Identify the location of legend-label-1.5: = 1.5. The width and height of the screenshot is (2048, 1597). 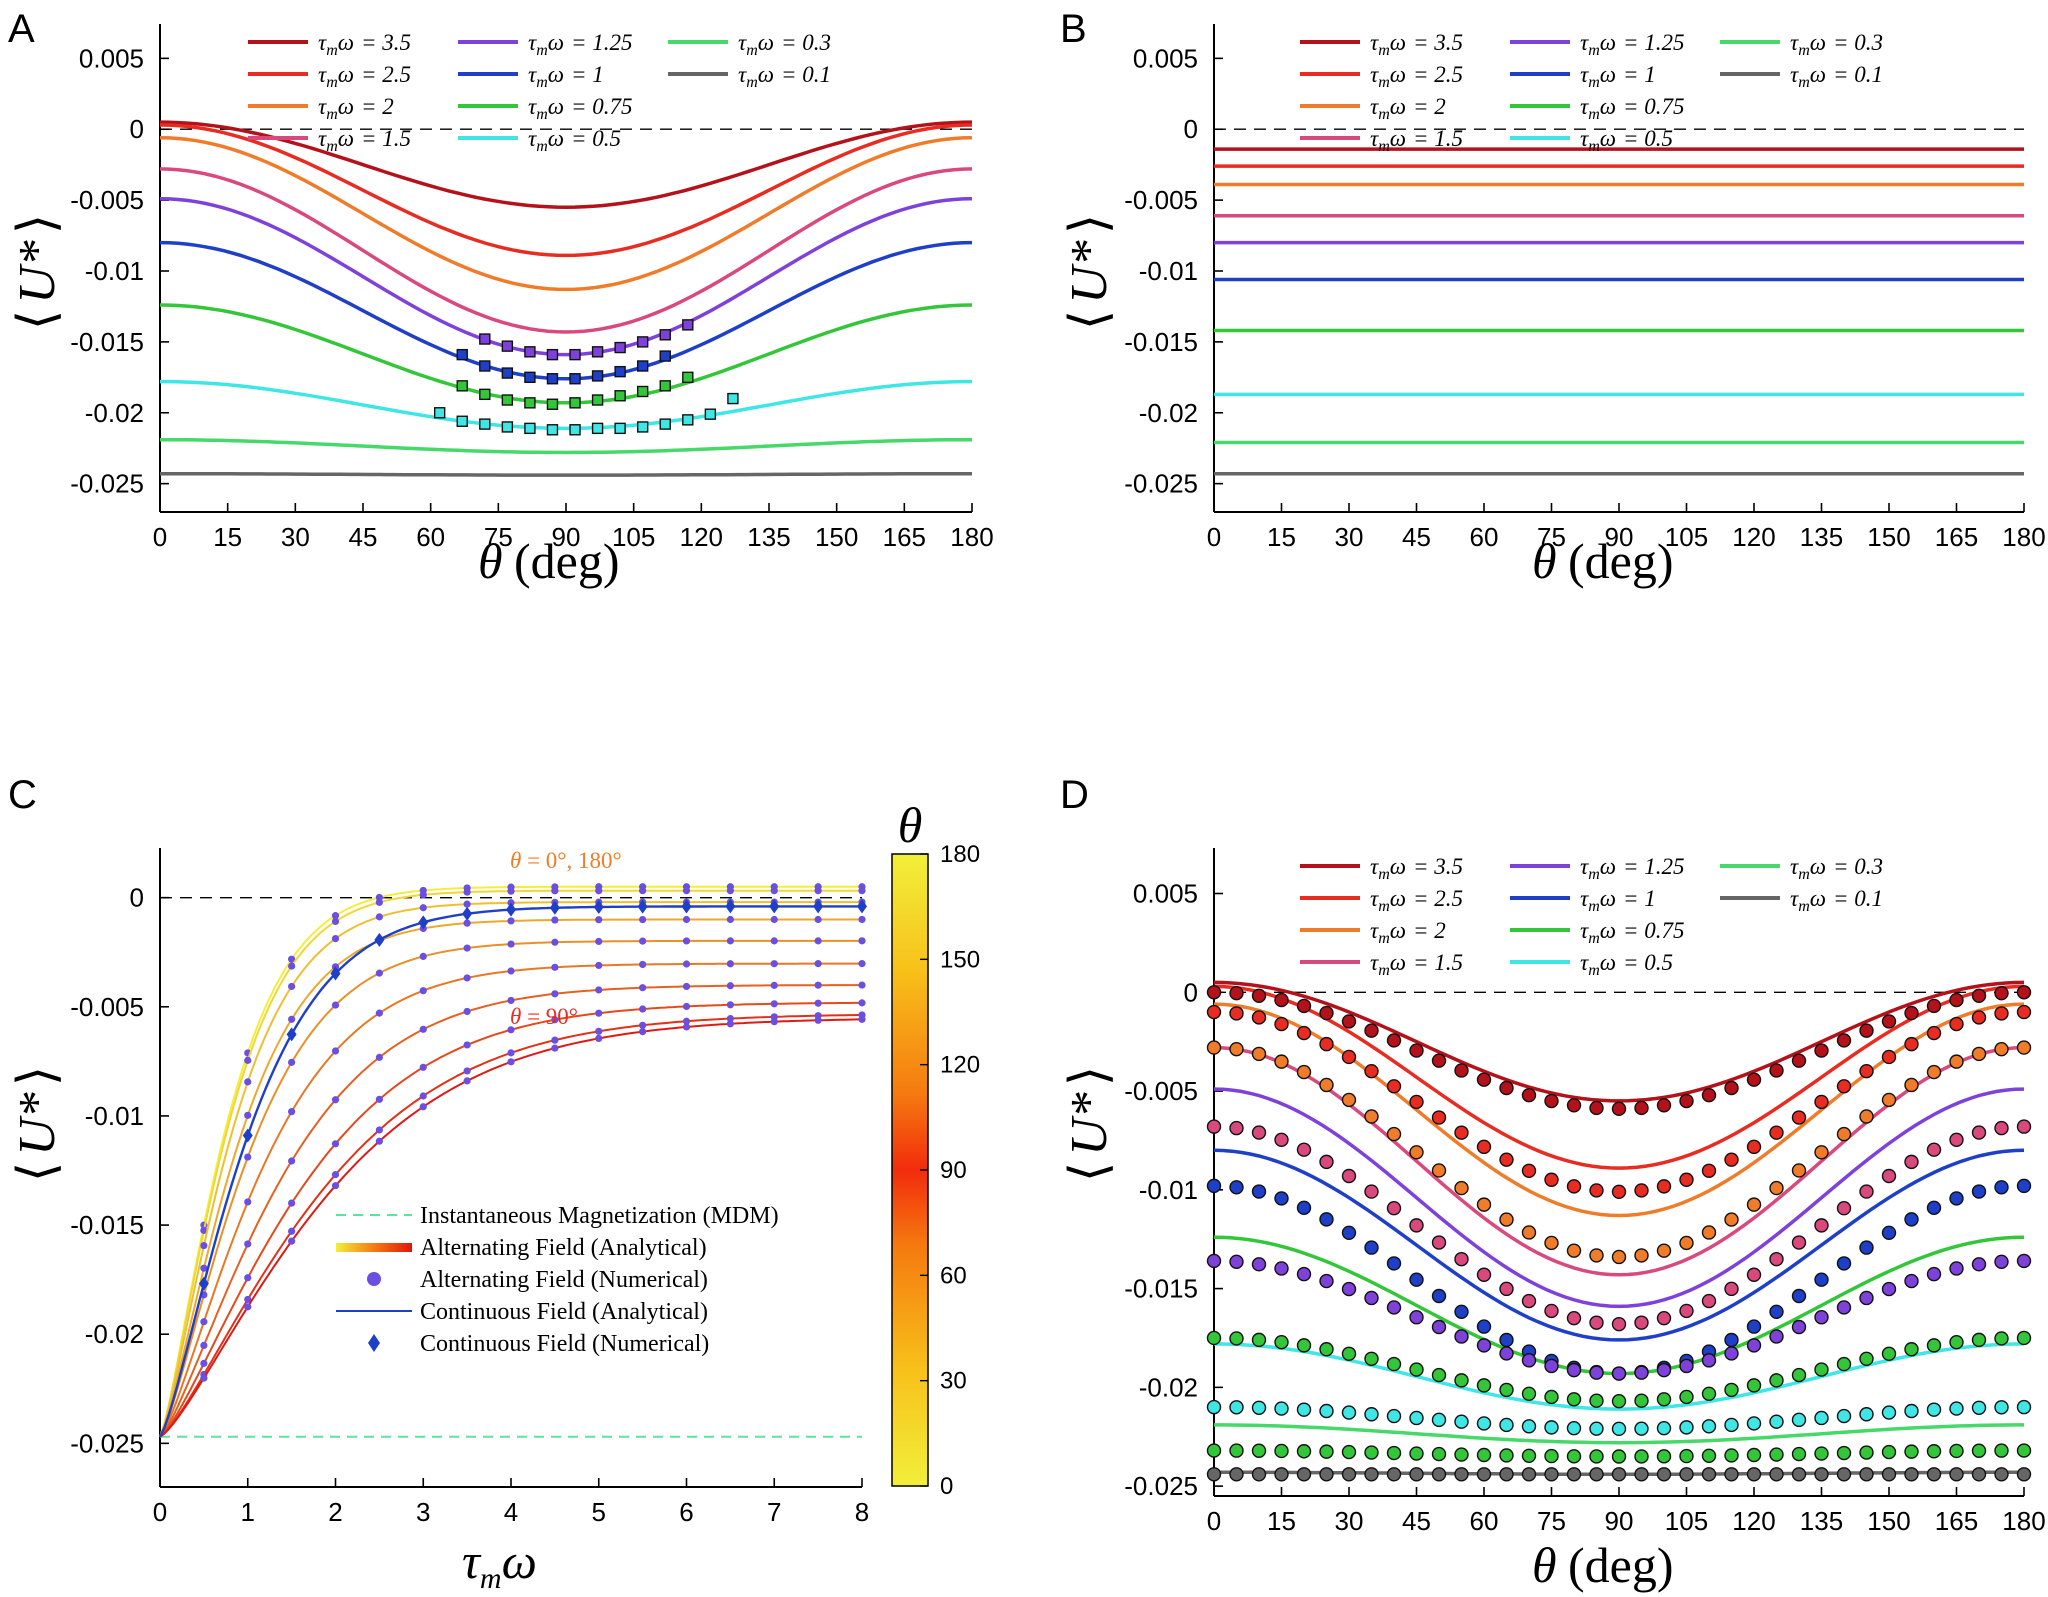
(386, 138).